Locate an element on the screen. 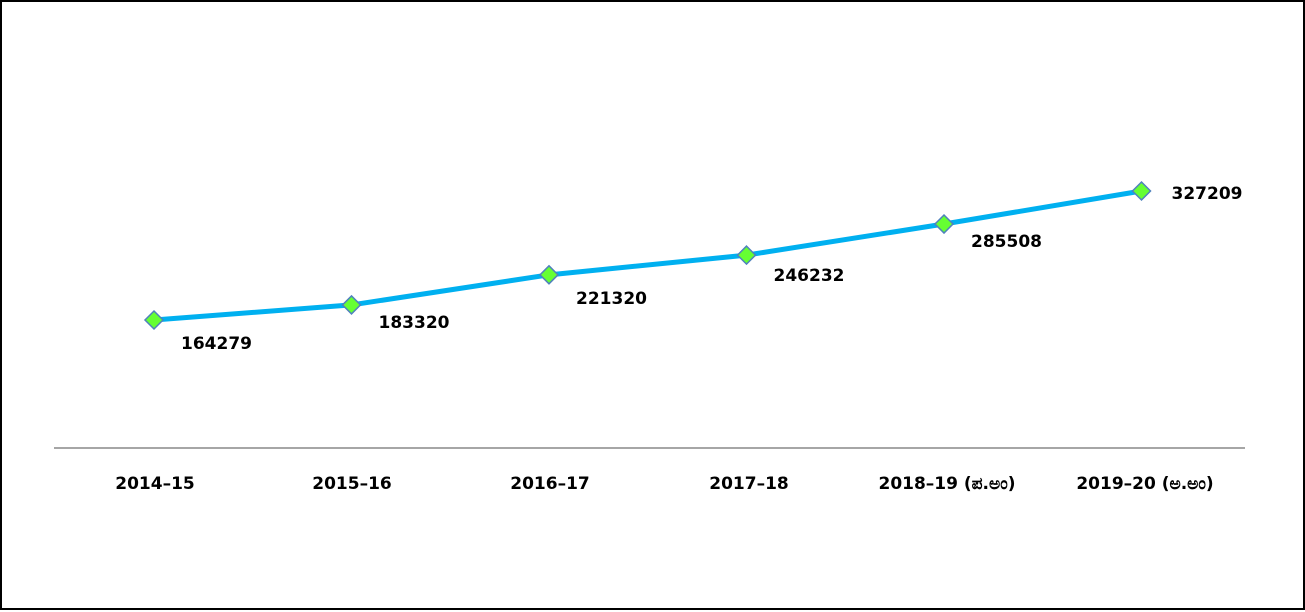  data-label: 164279 is located at coordinates (216, 344).